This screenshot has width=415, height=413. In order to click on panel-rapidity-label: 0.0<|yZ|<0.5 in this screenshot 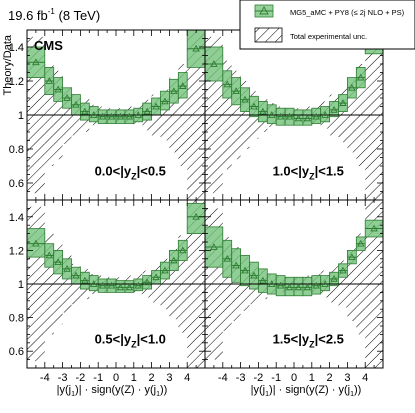, I will do `click(130, 172)`.